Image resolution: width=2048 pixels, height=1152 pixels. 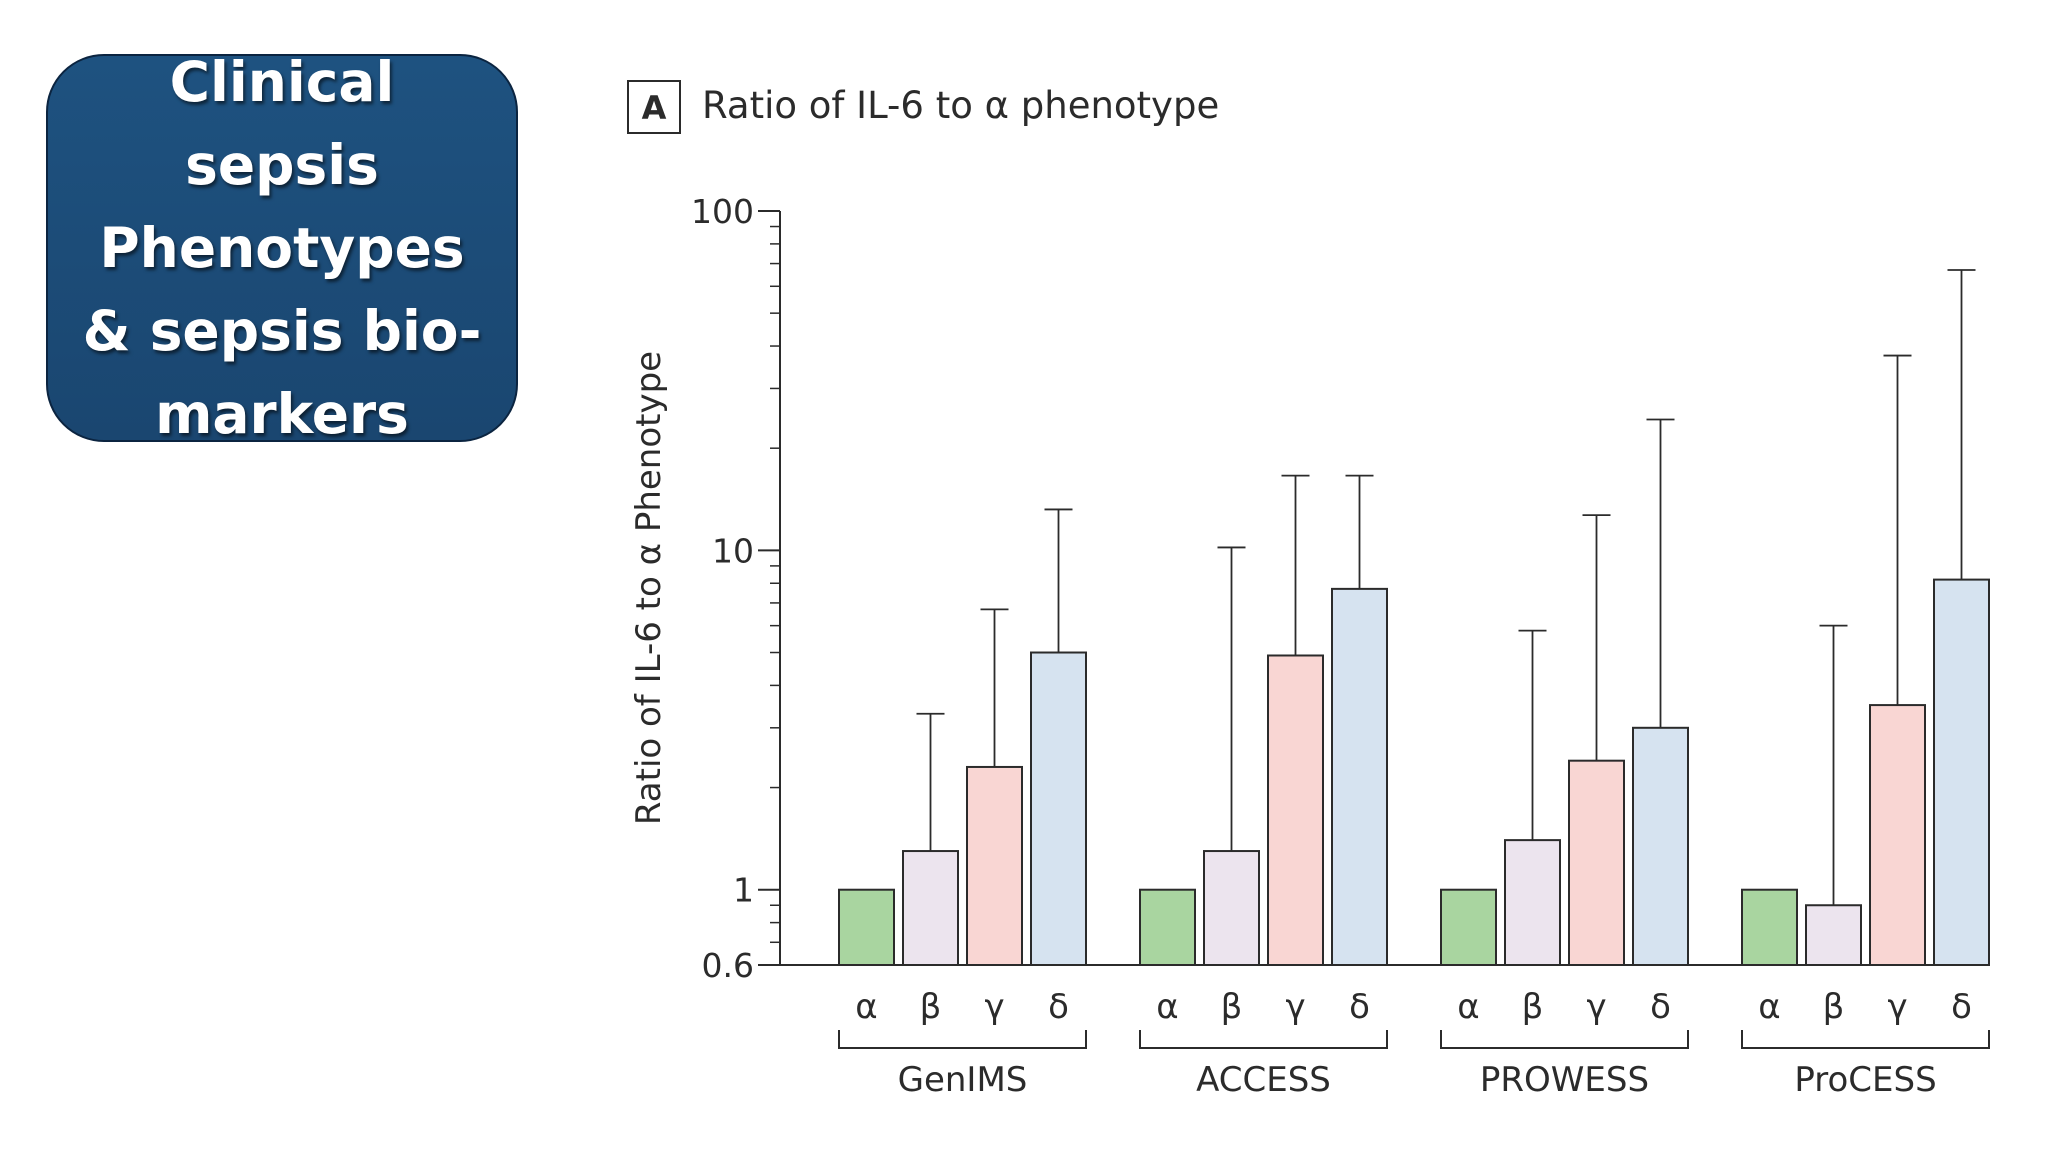 I want to click on chart-title: Ratio of IL-6 to α phenotype, so click(x=960, y=105).